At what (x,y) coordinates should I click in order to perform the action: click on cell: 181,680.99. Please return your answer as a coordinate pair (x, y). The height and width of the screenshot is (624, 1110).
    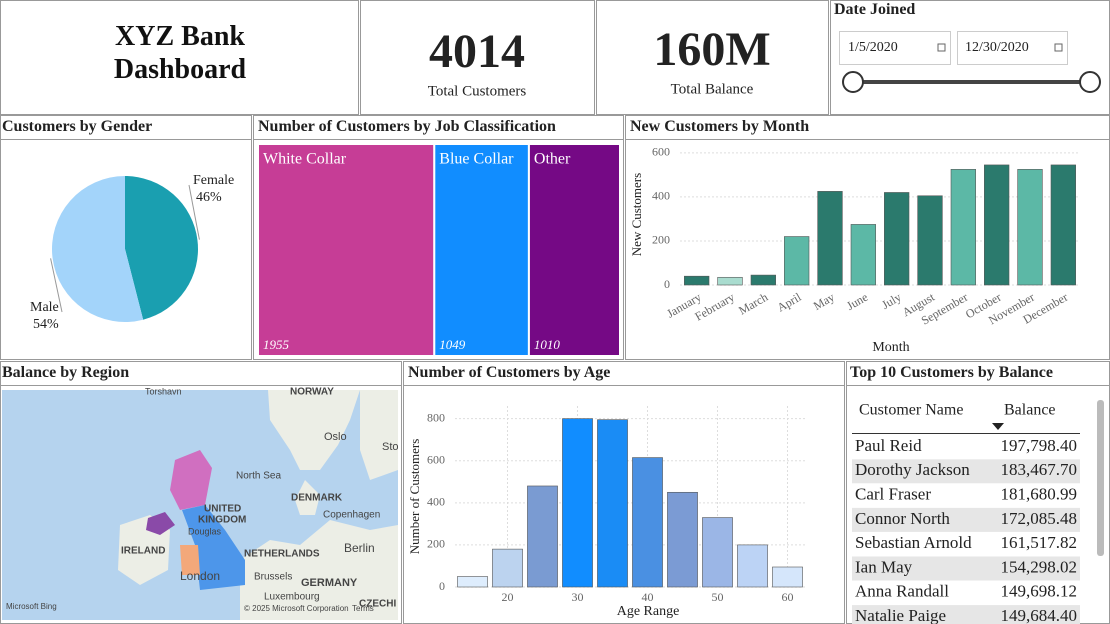
    Looking at the image, I should click on (1039, 494).